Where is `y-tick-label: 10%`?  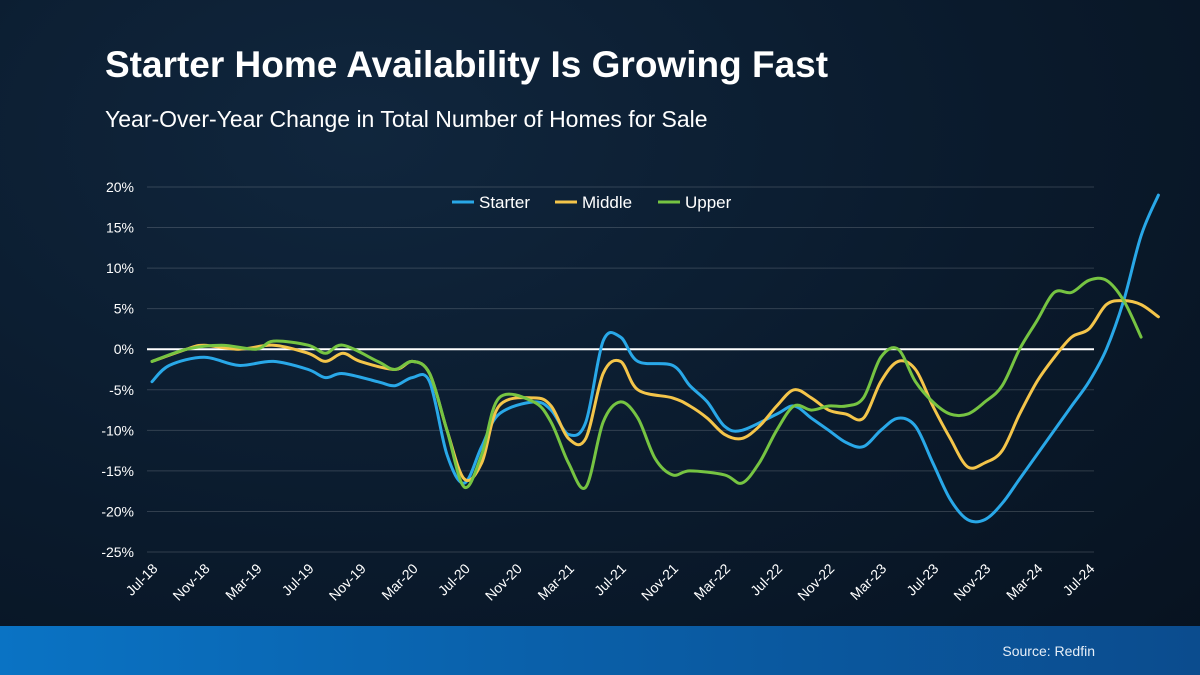
y-tick-label: 10% is located at coordinates (120, 268).